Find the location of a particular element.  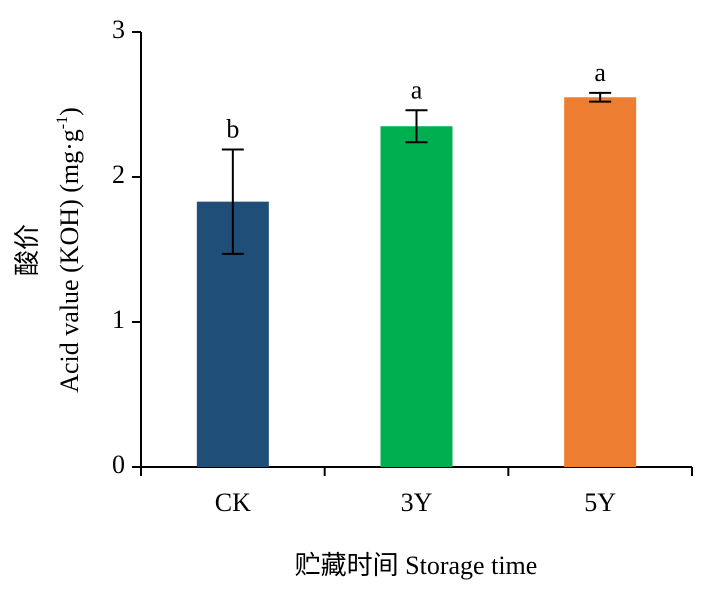

y-axis-label: Acid value (KOH) (mg·g-1) is located at coordinates (69, 250).